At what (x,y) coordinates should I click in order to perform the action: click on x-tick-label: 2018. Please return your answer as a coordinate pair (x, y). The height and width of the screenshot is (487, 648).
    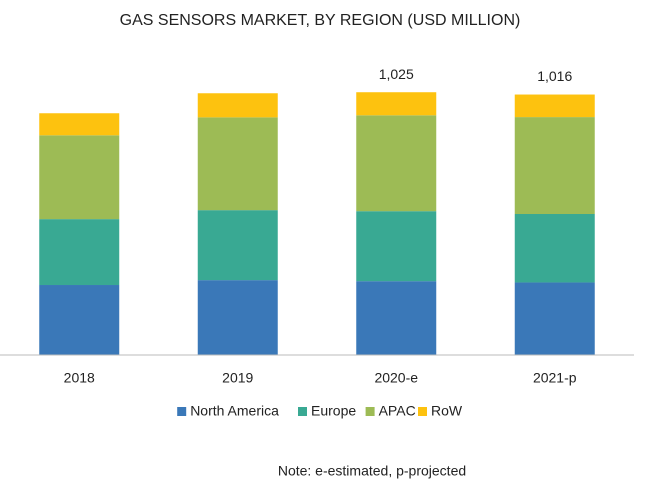
    Looking at the image, I should click on (79, 378).